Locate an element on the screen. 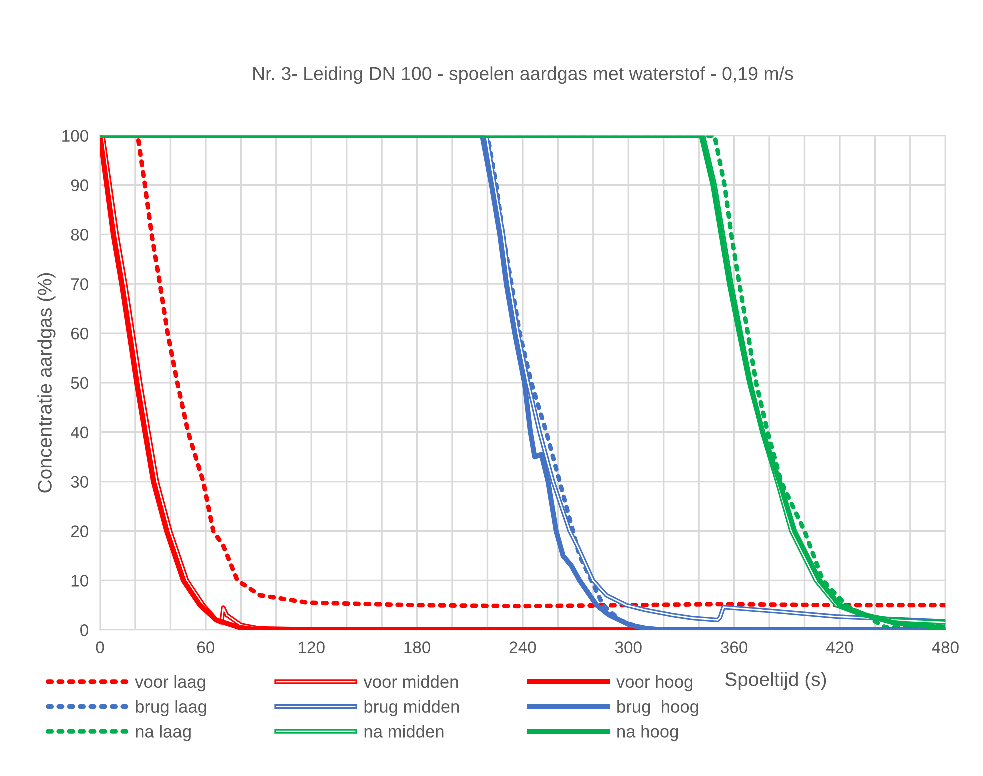 This screenshot has height=776, width=983. y-tick-label: 80 is located at coordinates (80, 235).